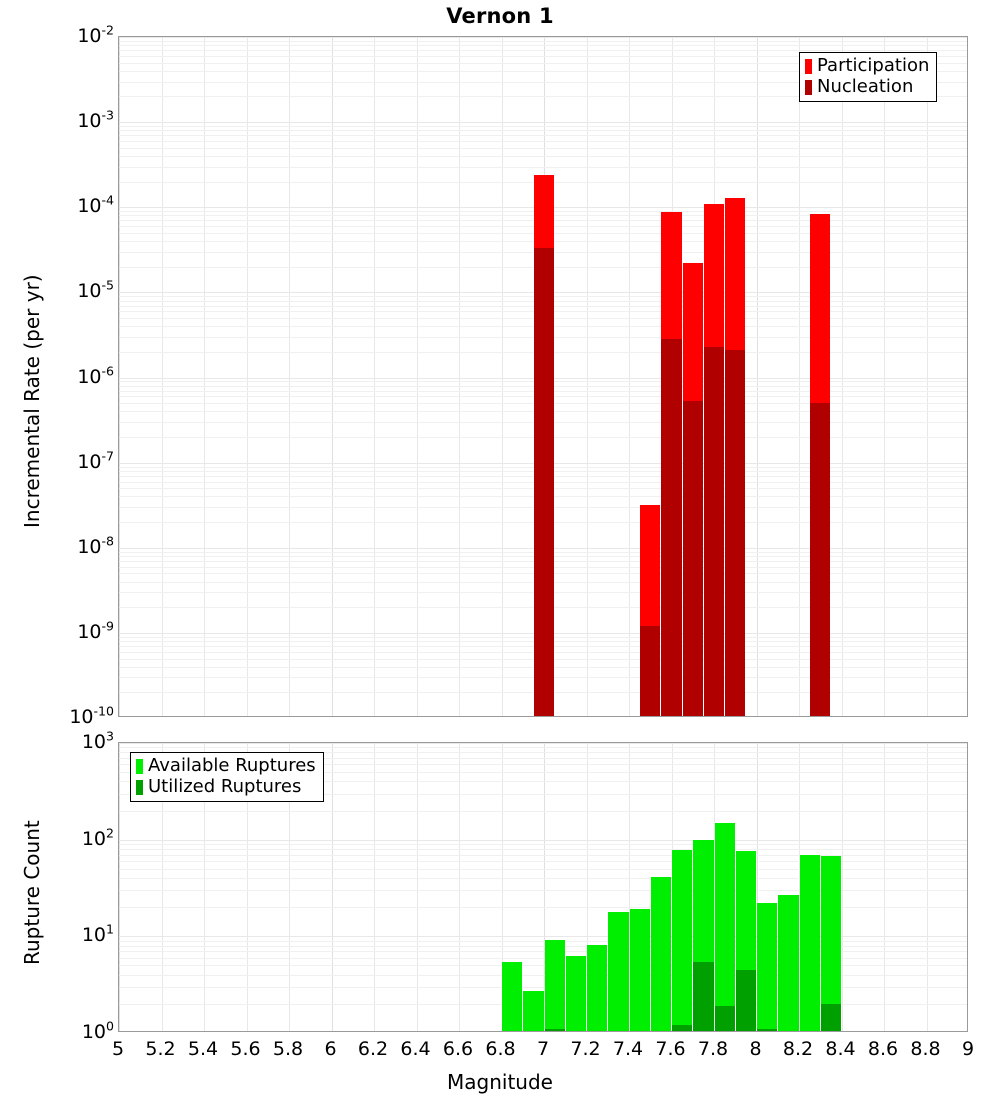 Image resolution: width=1000 pixels, height=1100 pixels. Describe the element at coordinates (97, 740) in the screenshot. I see `y-axis-tick-label: 10³` at that location.